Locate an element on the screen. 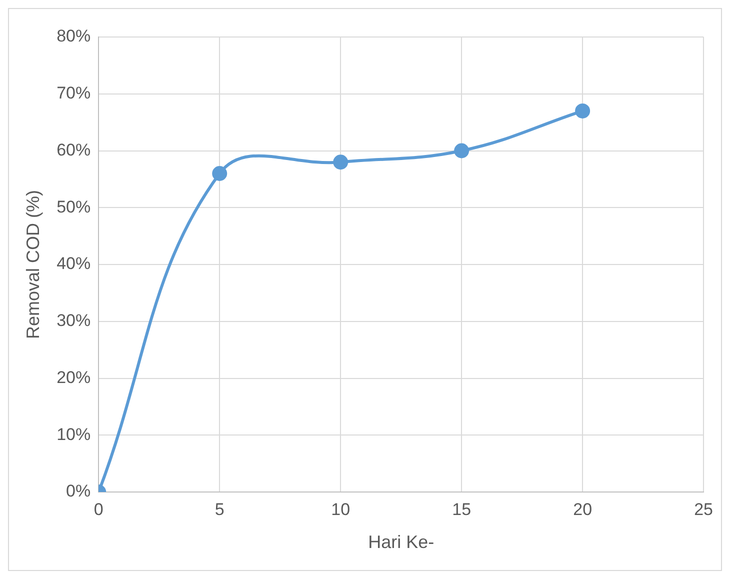 The height and width of the screenshot is (579, 730). y-tick-label: 70% is located at coordinates (73, 93).